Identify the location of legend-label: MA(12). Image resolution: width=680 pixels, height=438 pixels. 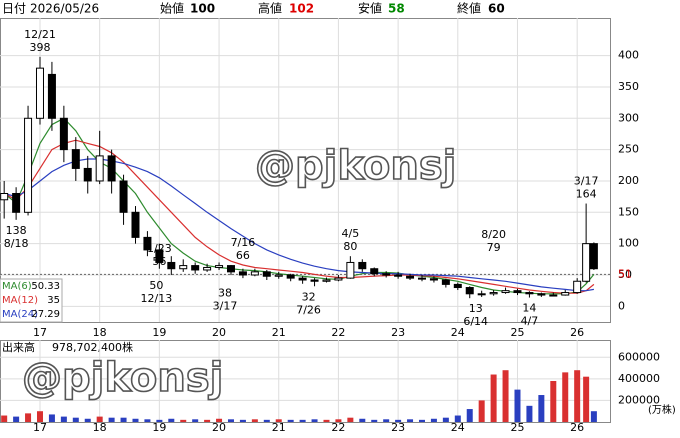
(20, 300).